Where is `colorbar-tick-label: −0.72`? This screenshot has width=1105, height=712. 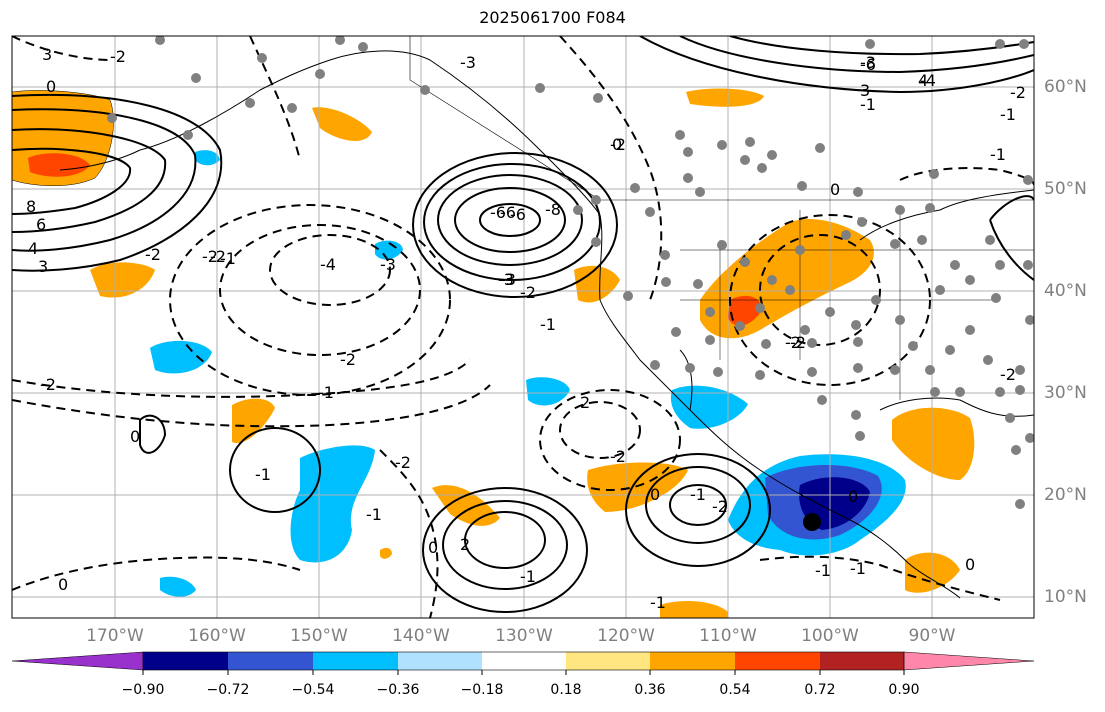
colorbar-tick-label: −0.72 is located at coordinates (228, 690).